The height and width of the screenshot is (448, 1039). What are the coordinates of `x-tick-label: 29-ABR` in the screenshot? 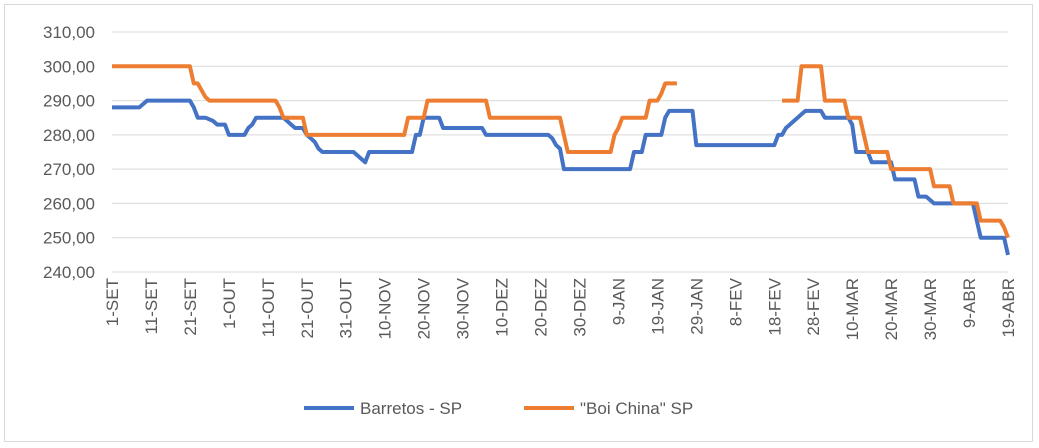 It's located at (1038, 308).